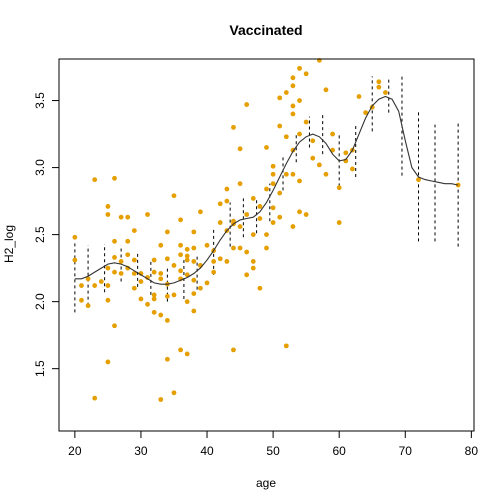 The image size is (504, 504). What do you see at coordinates (266, 483) in the screenshot?
I see `x-axis-label: age` at bounding box center [266, 483].